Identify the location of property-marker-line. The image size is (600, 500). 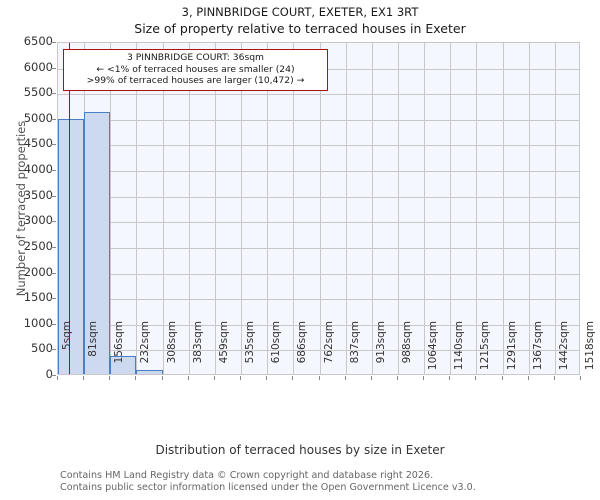
(69, 208).